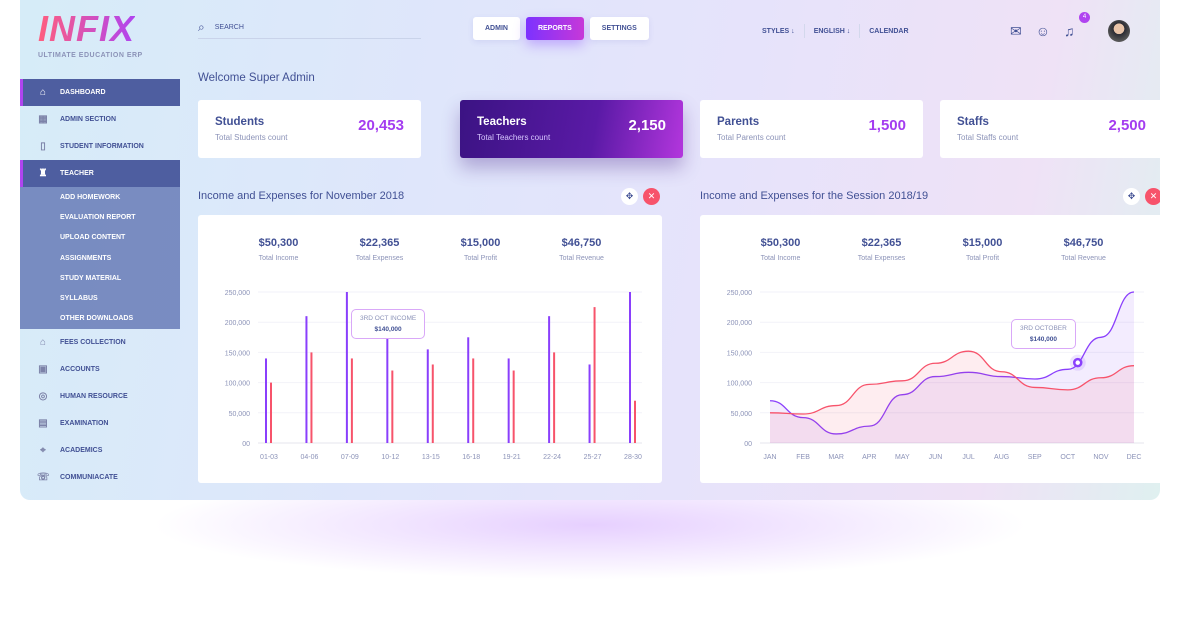 The image size is (1180, 624). Describe the element at coordinates (309, 129) in the screenshot. I see `stat-card-students: Students Total Students count 20,453` at that location.